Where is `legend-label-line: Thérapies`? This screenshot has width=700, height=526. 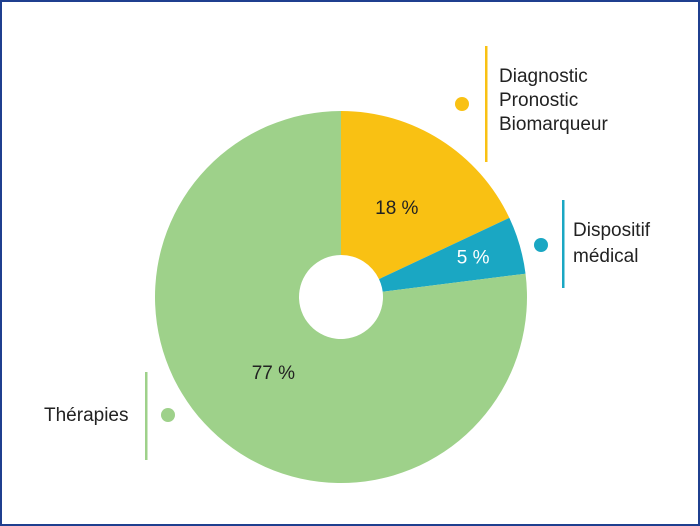
legend-label-line: Thérapies is located at coordinates (86, 415).